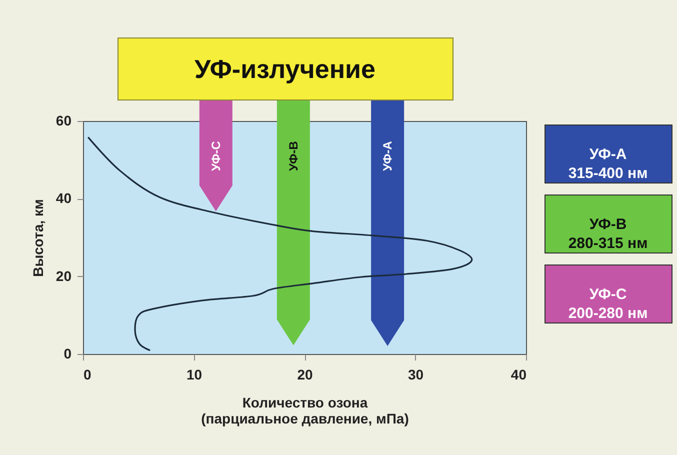 This screenshot has width=677, height=455. Describe the element at coordinates (608, 243) in the screenshot. I see `text: 280-315 нм` at that location.